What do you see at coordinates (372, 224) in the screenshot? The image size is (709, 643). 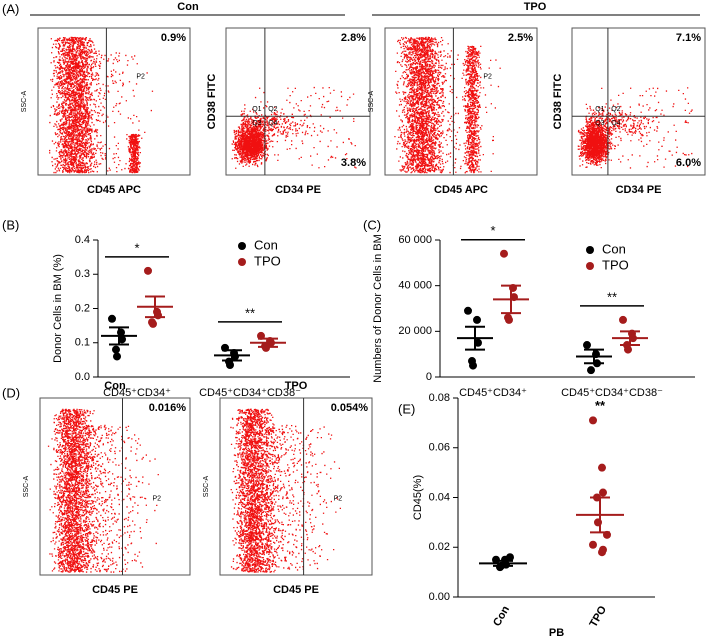 I see `panel-label: (C)` at bounding box center [372, 224].